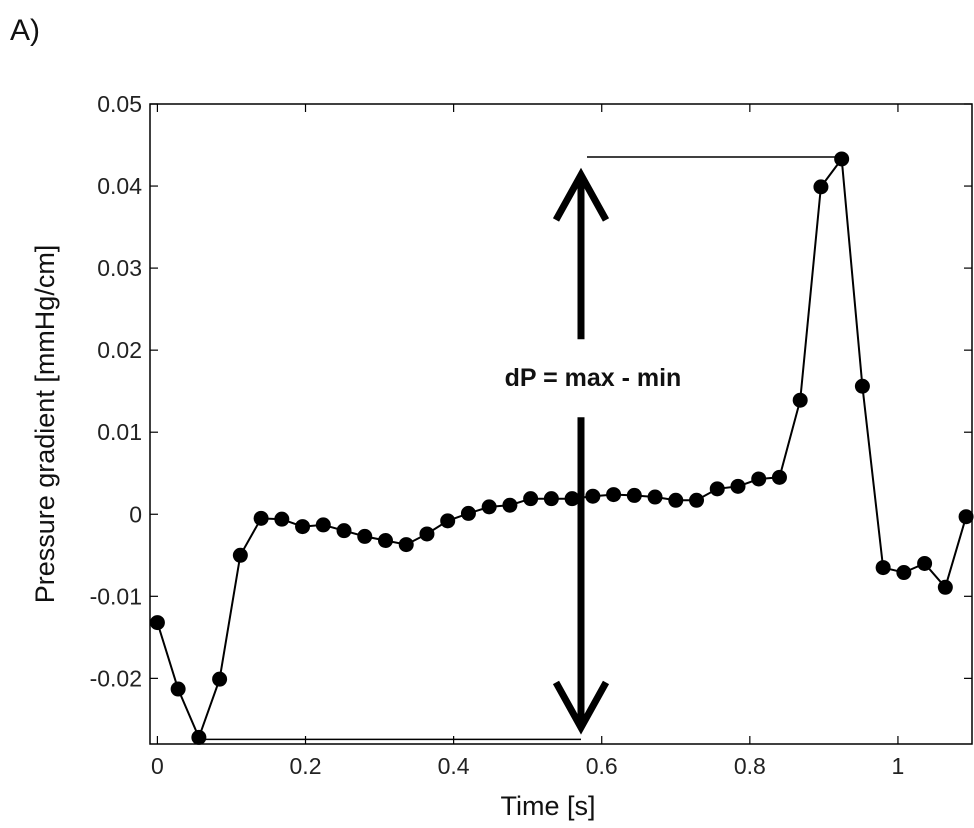 The image size is (974, 828). What do you see at coordinates (593, 378) in the screenshot?
I see `dp-annotation-text: dP = max - min` at bounding box center [593, 378].